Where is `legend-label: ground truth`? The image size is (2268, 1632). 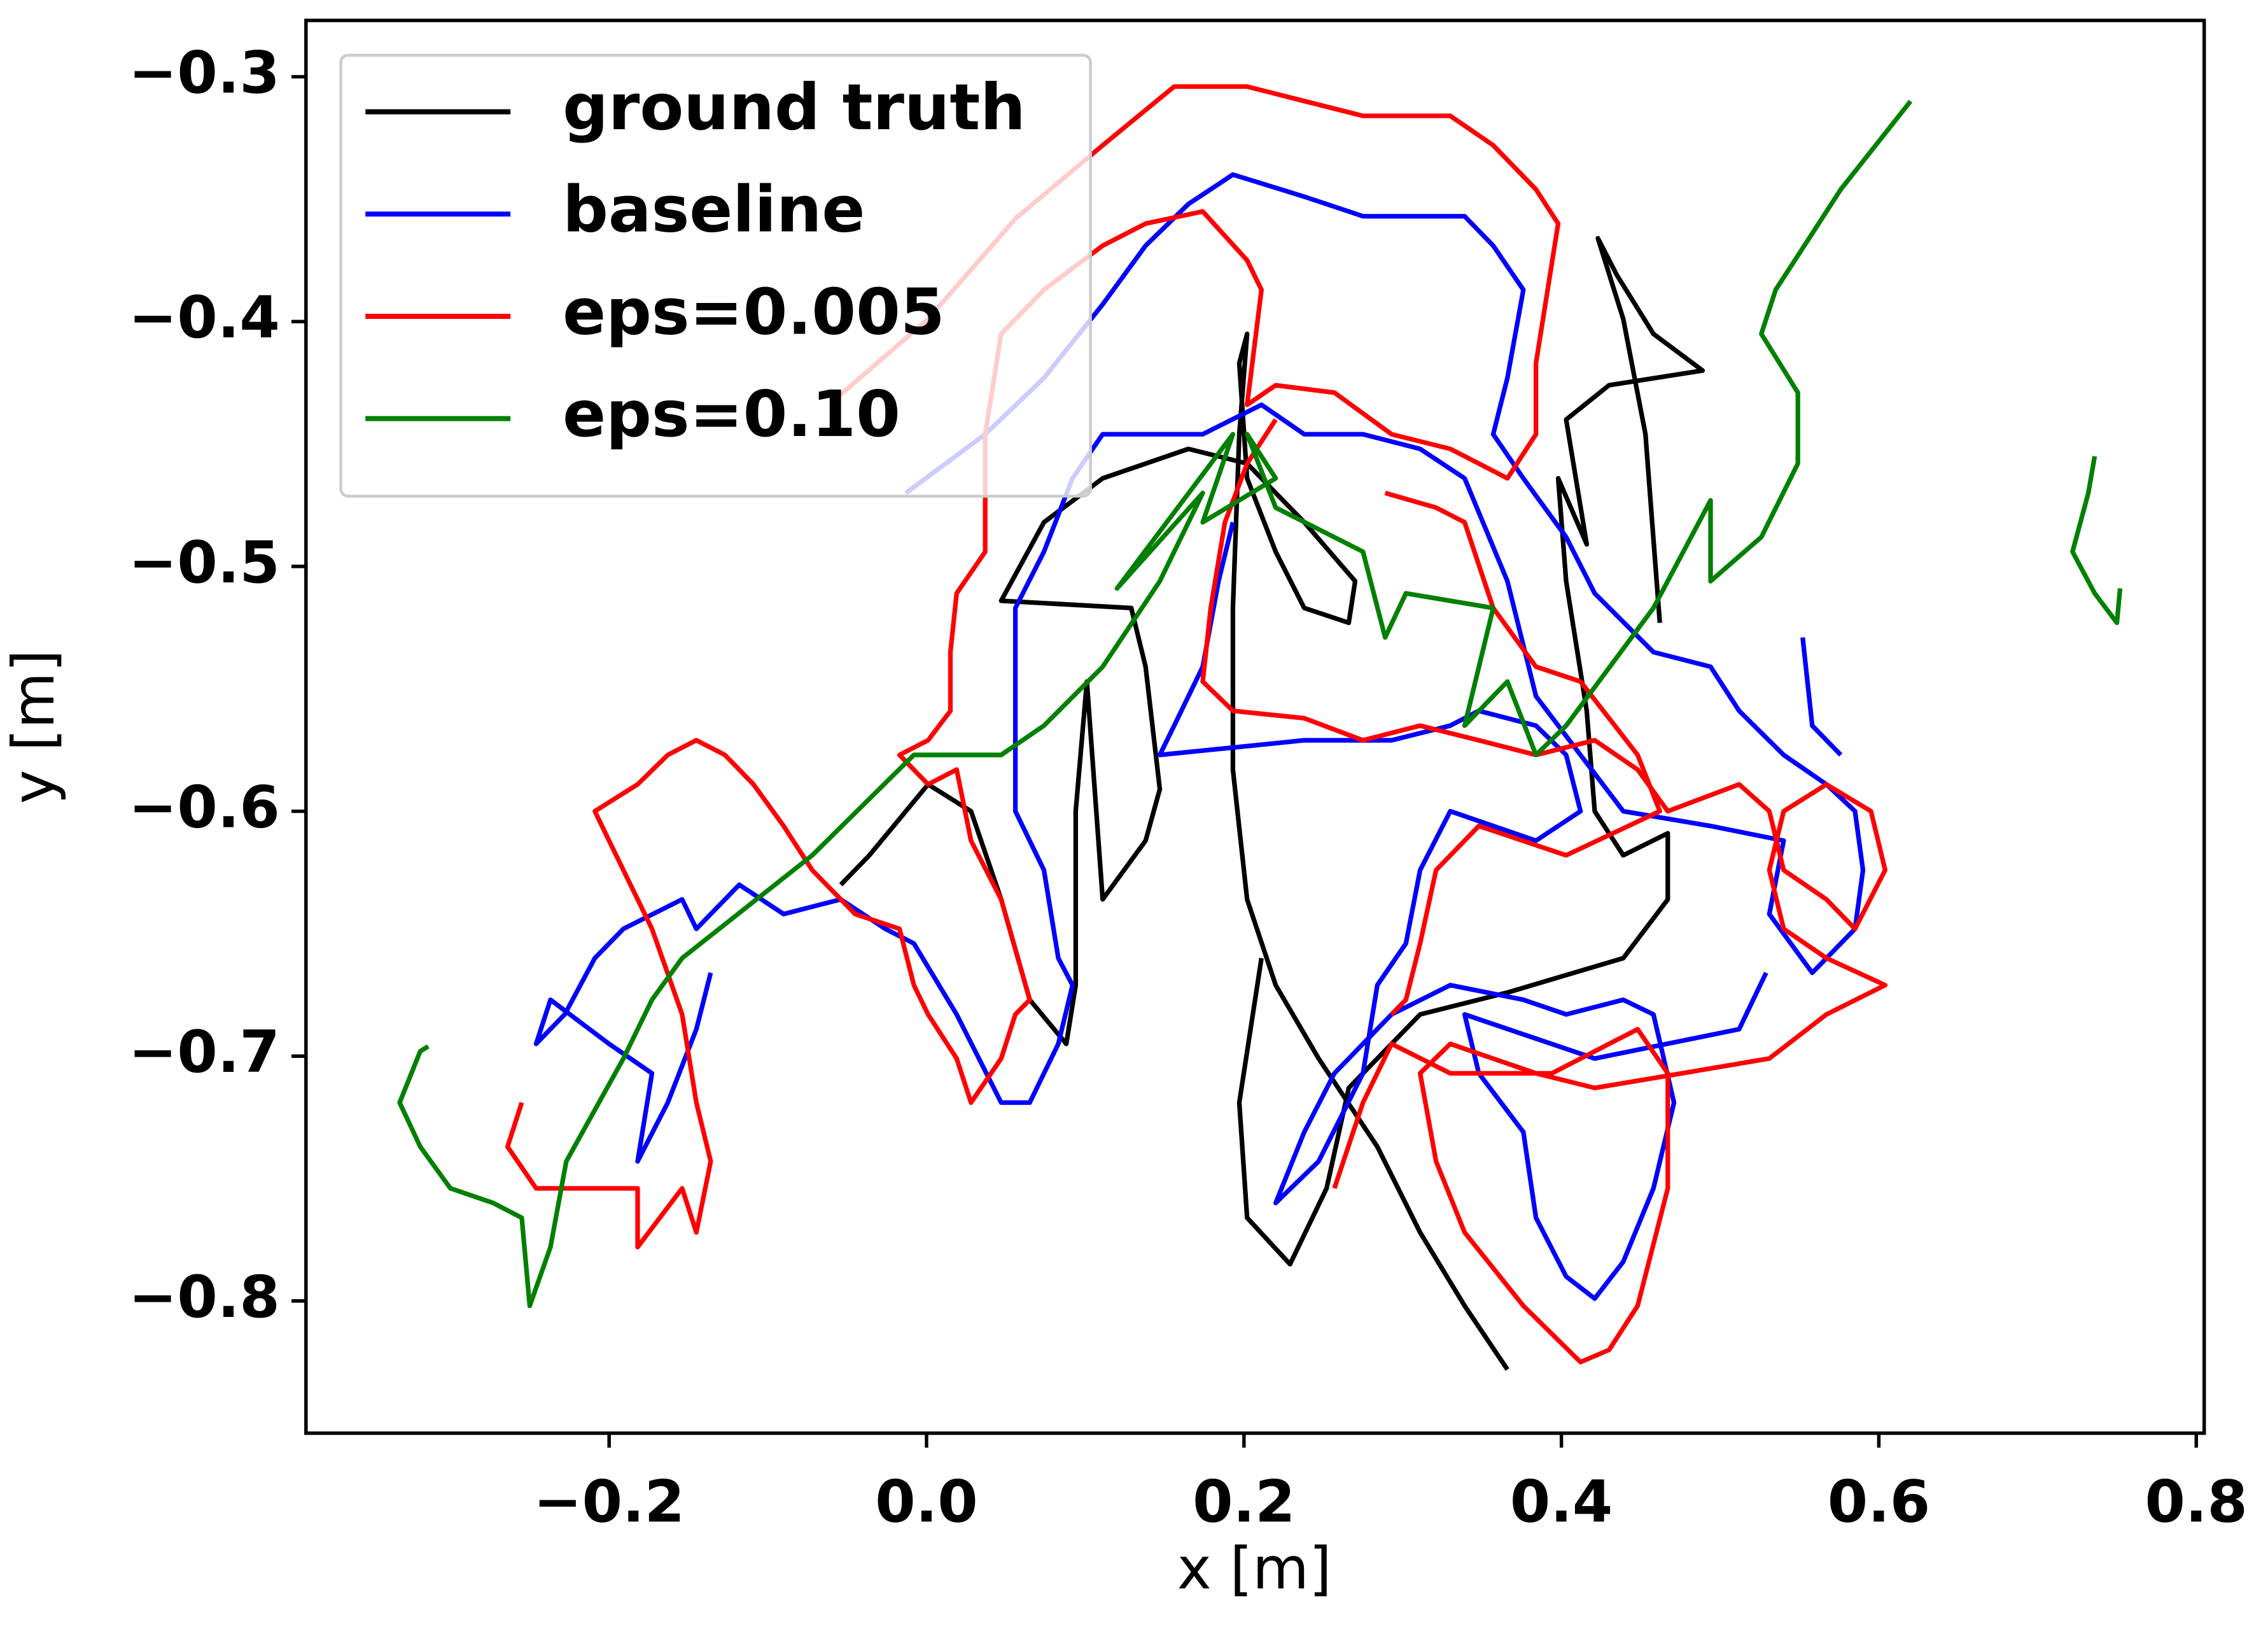
legend-label: ground truth is located at coordinates (794, 107).